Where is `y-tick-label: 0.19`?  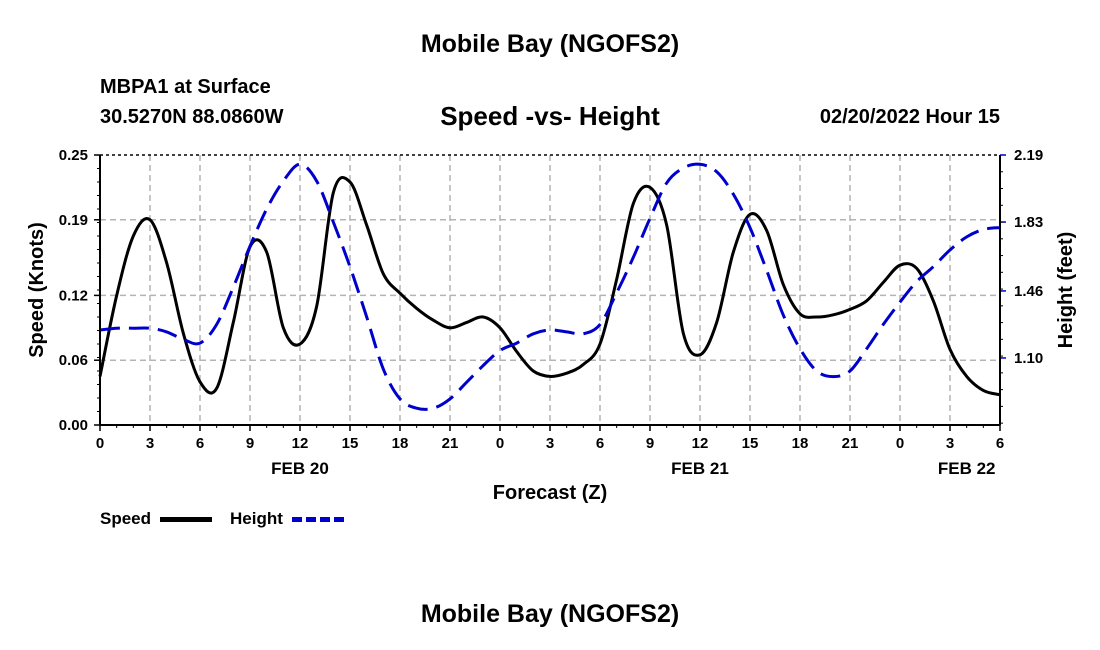
y-tick-label: 0.19 is located at coordinates (73, 220).